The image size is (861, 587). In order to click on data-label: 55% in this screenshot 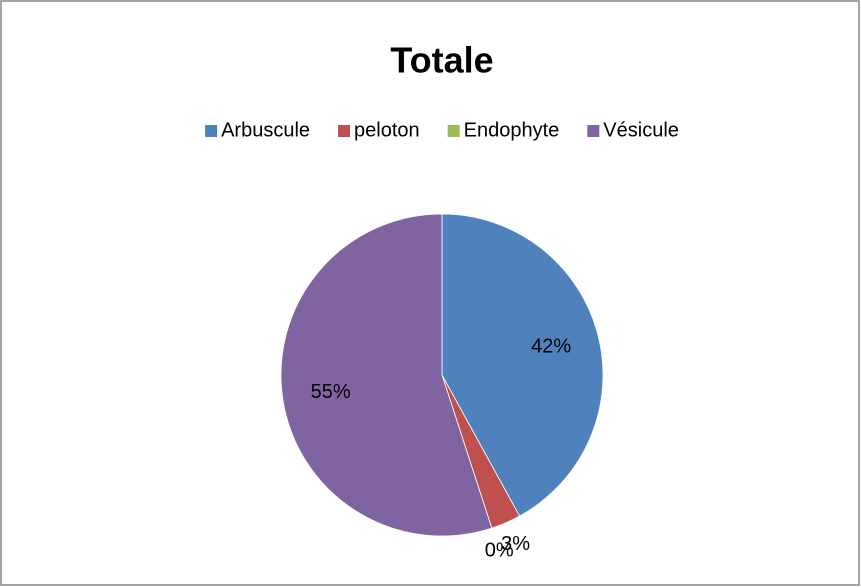, I will do `click(331, 392)`.